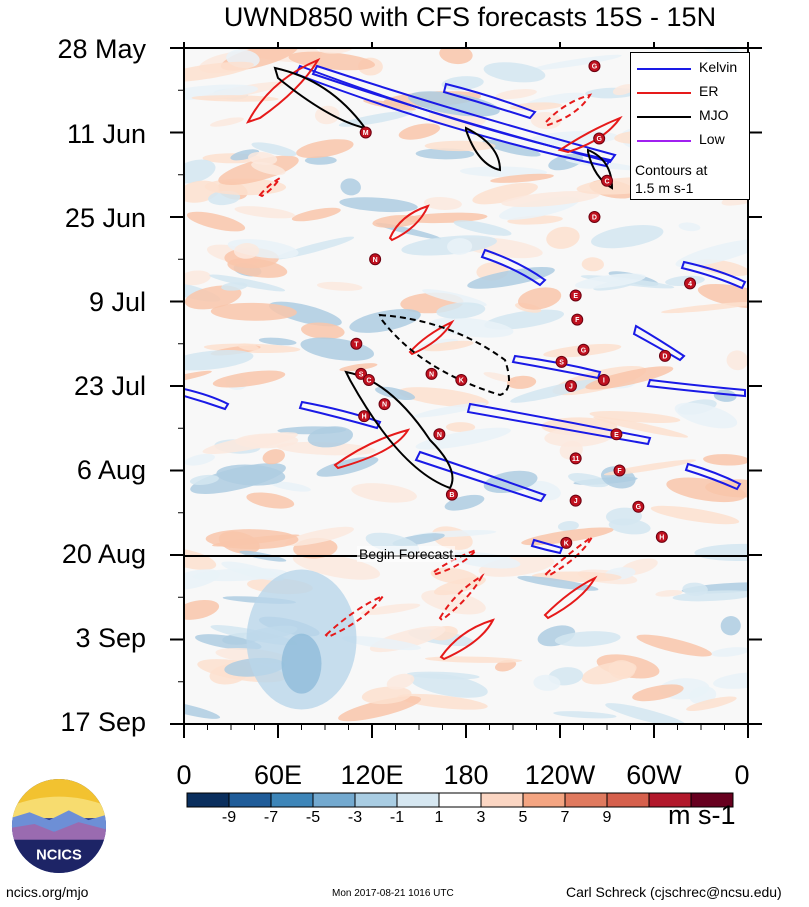  I want to click on y-tick-label: 23 Jul, so click(109, 386).